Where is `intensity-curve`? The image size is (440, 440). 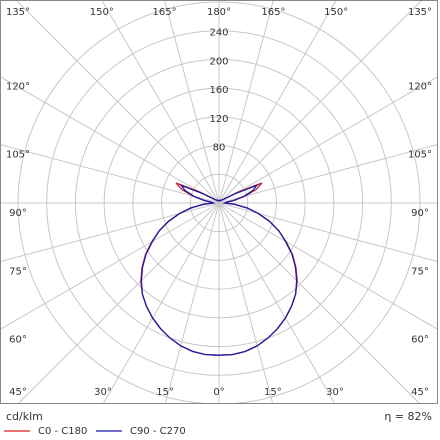 intensity-curve is located at coordinates (219, 269).